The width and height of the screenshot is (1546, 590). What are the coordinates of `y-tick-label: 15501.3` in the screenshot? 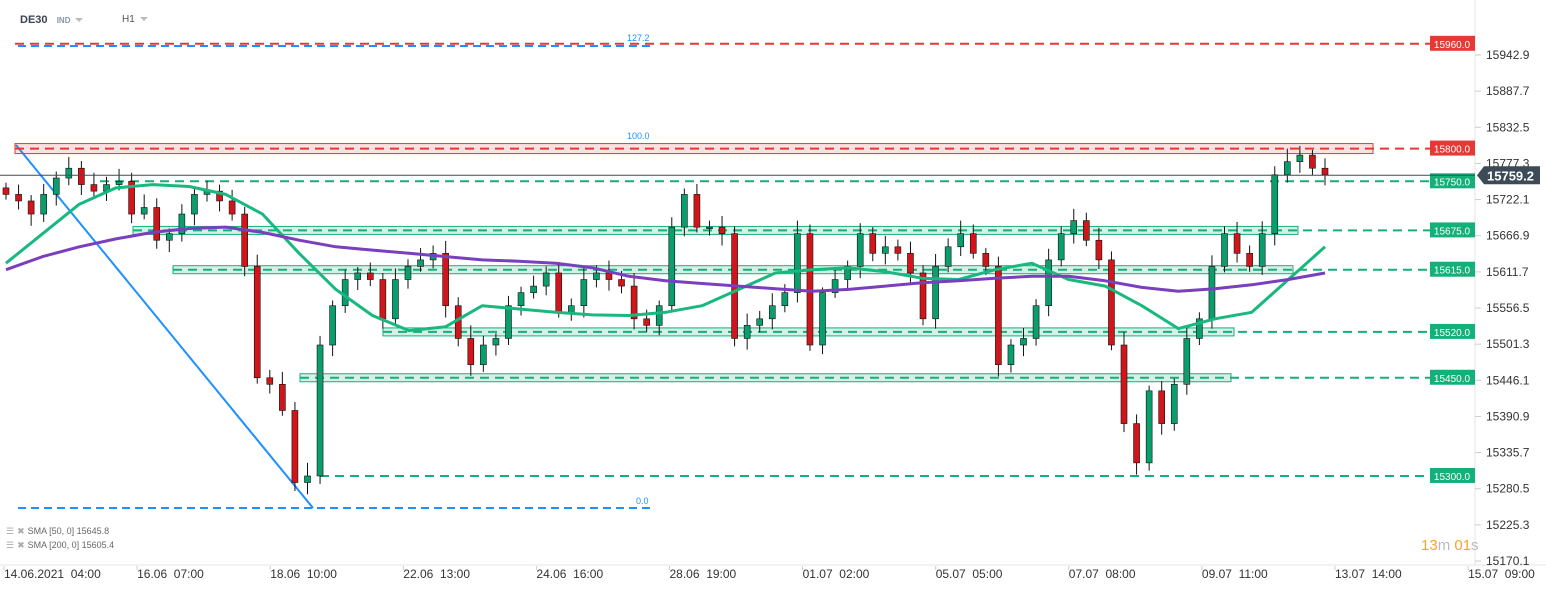 It's located at (1508, 344).